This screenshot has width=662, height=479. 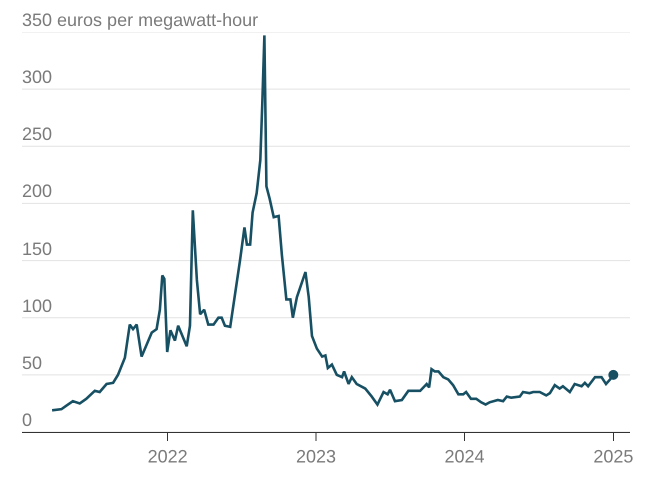 What do you see at coordinates (37, 134) in the screenshot?
I see `y-tick-label: 250` at bounding box center [37, 134].